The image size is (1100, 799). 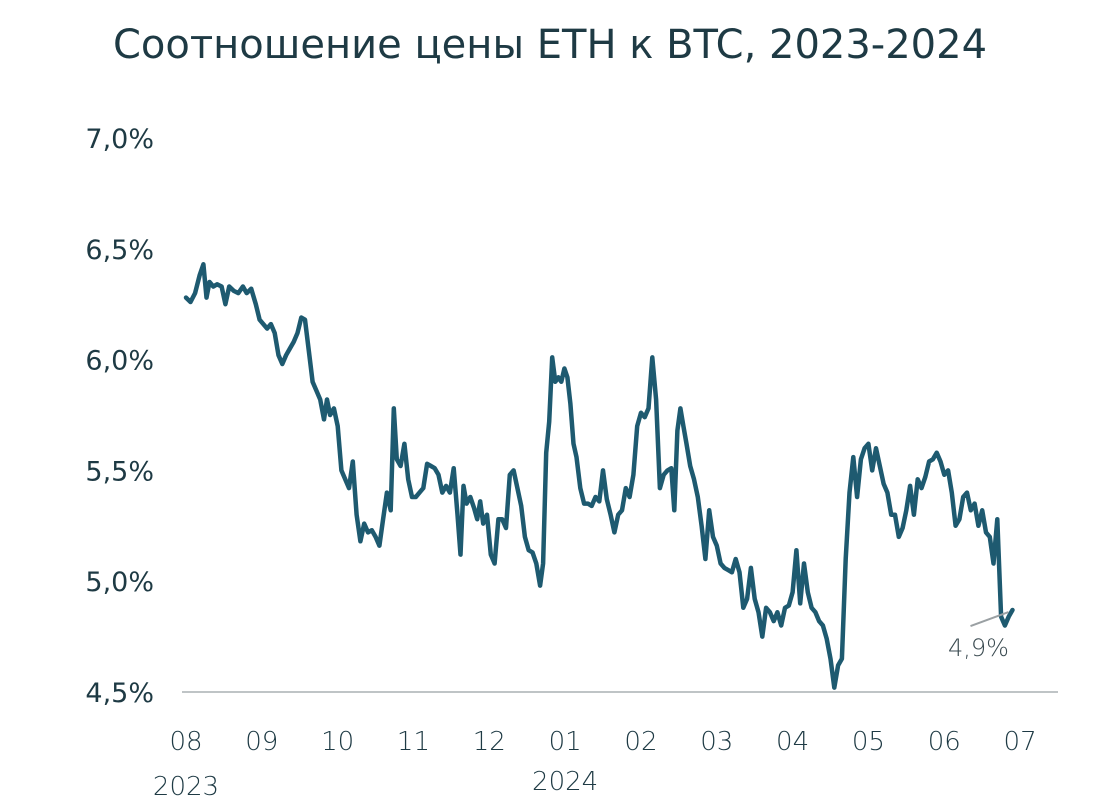 What do you see at coordinates (186, 785) in the screenshot?
I see `year-label: 2023` at bounding box center [186, 785].